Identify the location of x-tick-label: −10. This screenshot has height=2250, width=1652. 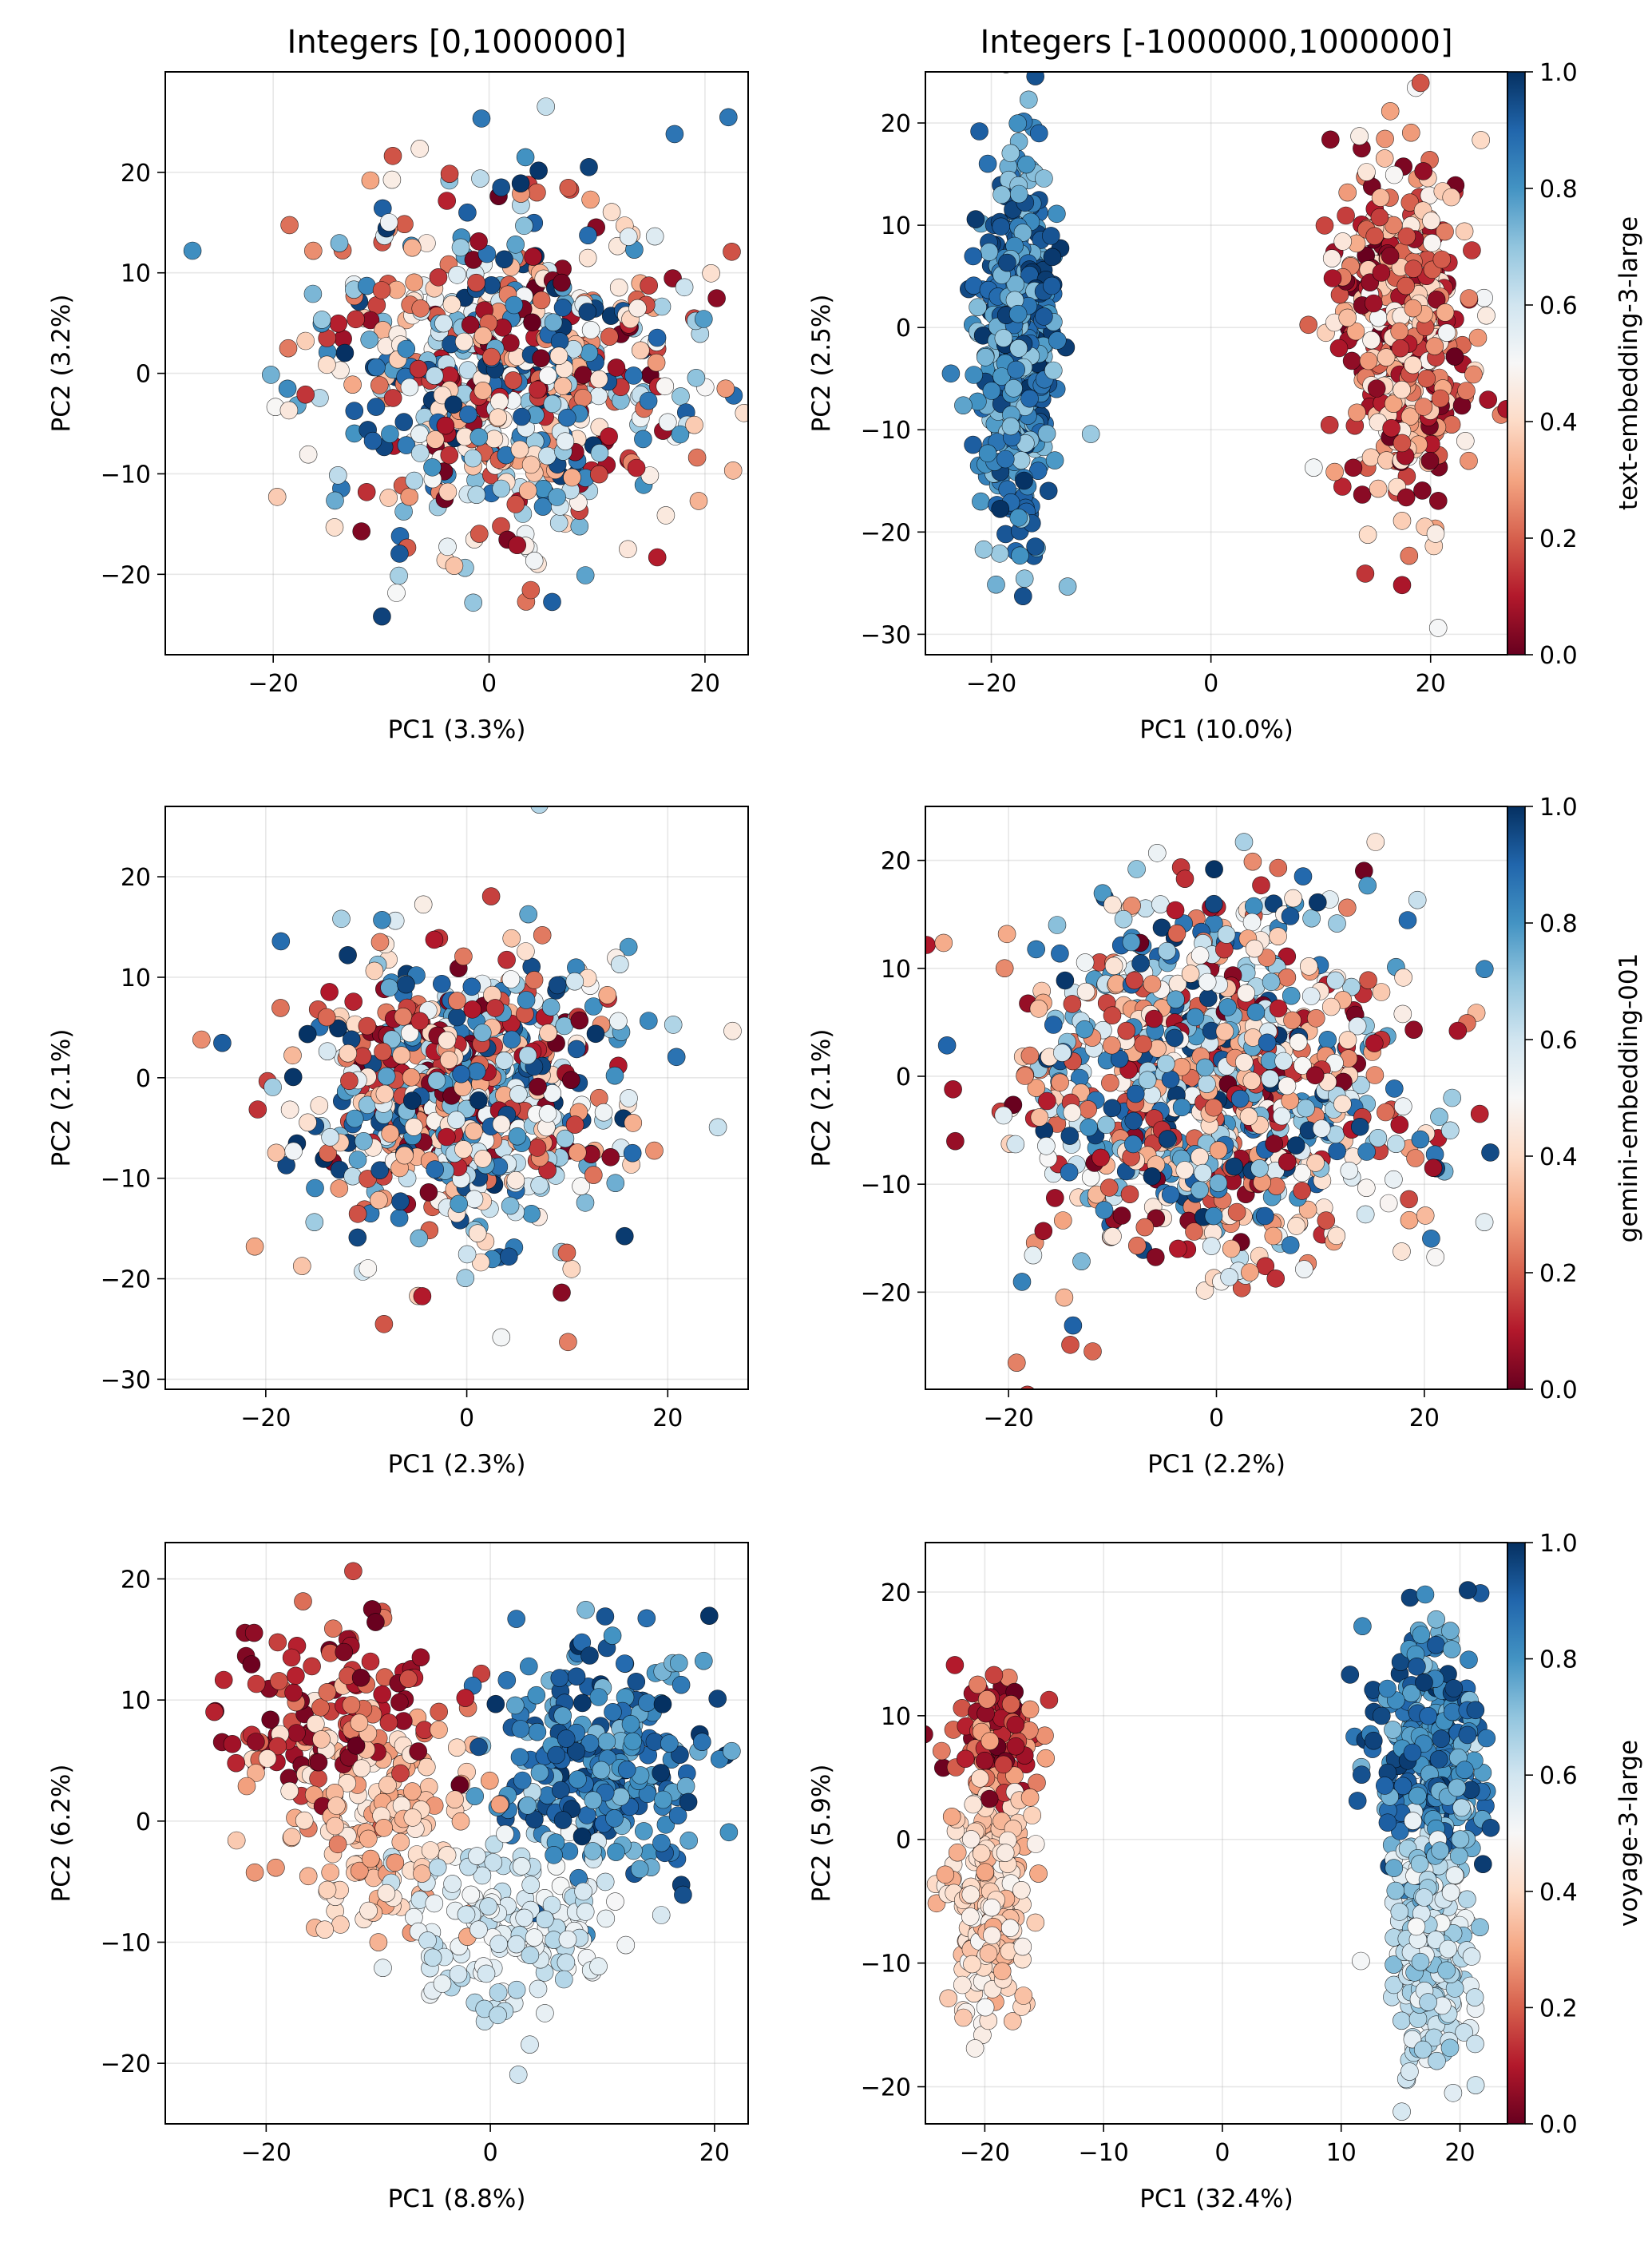
(1104, 2153).